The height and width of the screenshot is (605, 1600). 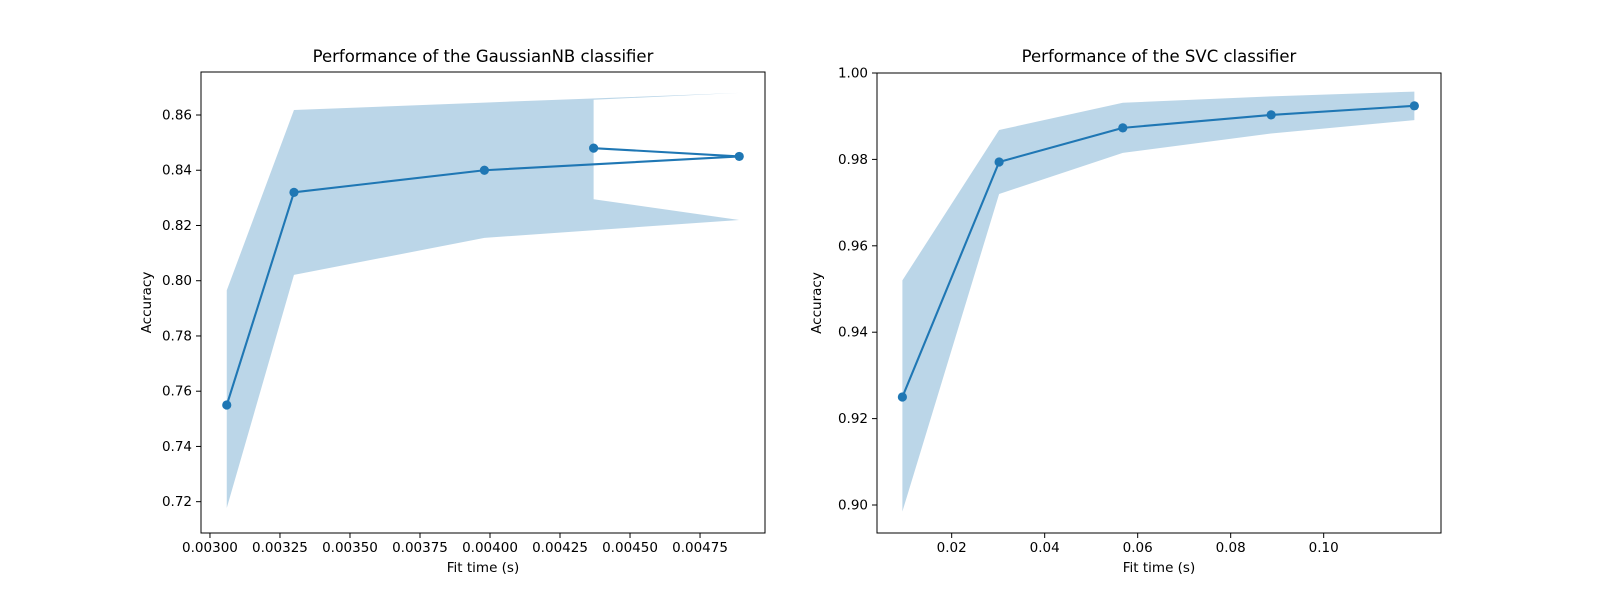 I want to click on y-tick-label: 0.82, so click(x=177, y=226).